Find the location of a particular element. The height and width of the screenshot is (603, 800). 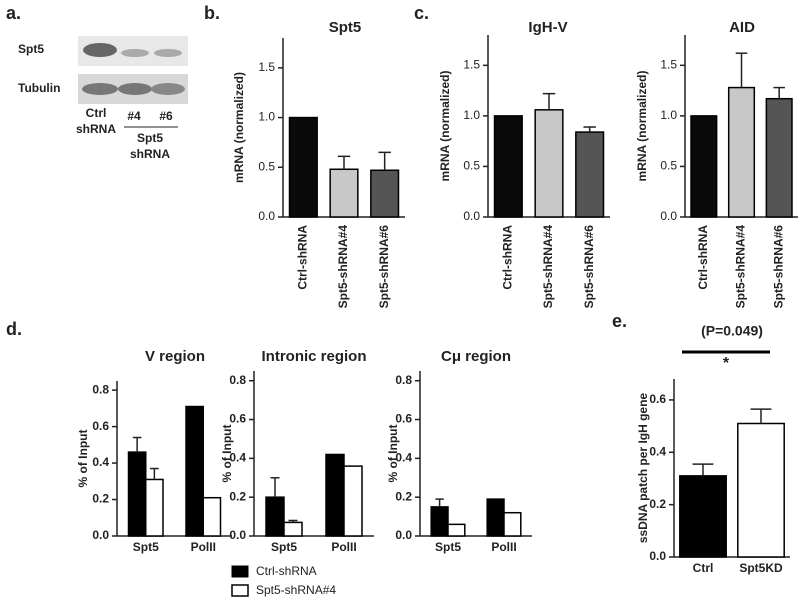

chart-title: AID is located at coordinates (742, 27).